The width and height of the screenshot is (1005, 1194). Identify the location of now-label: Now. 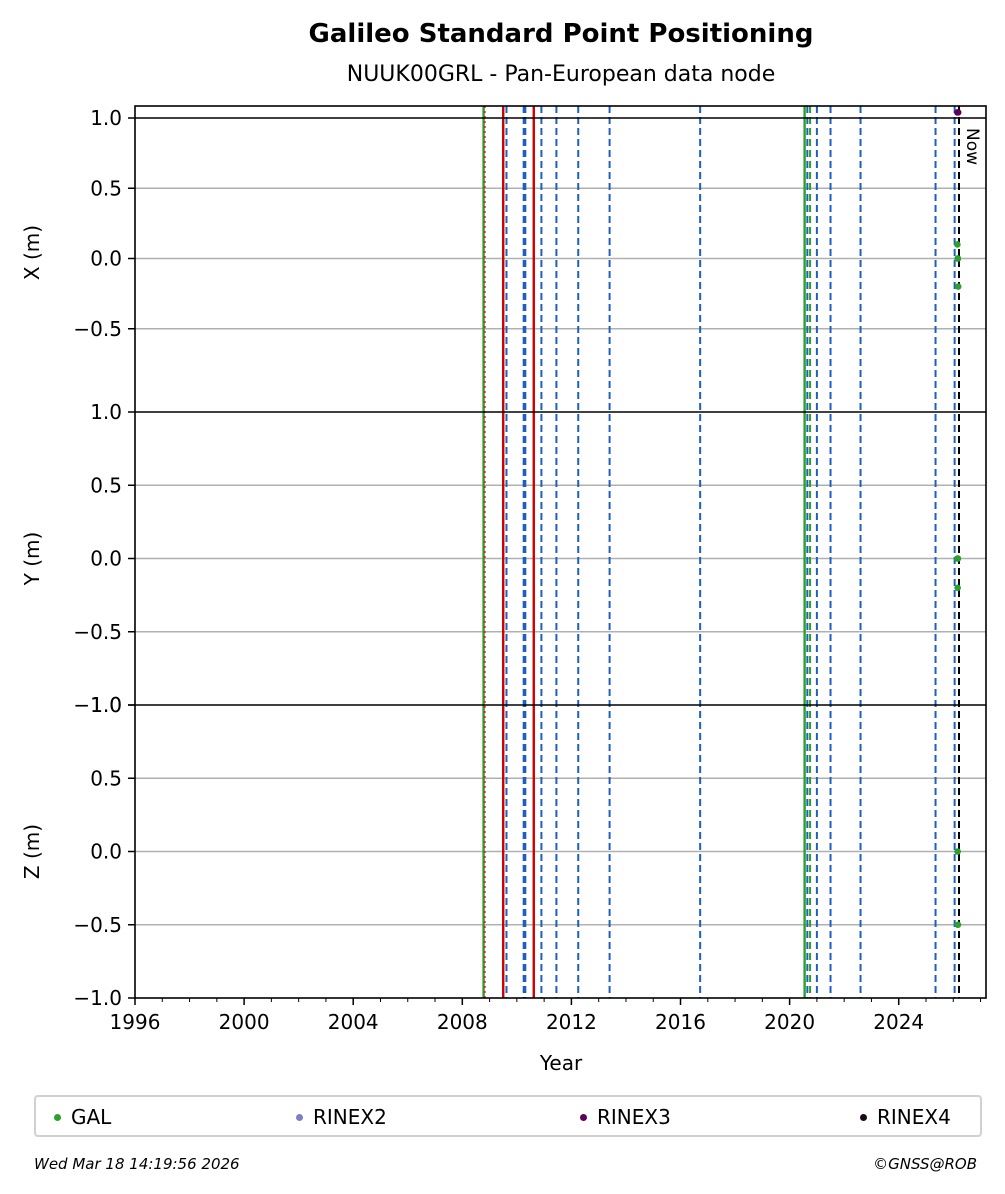
(972, 146).